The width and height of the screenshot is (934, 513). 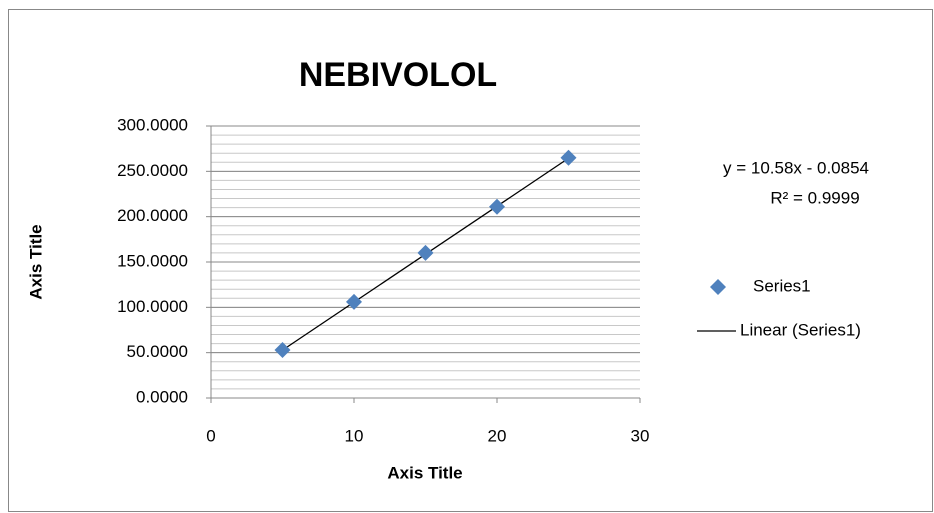 I want to click on x-tick-label: 0, so click(x=210, y=435).